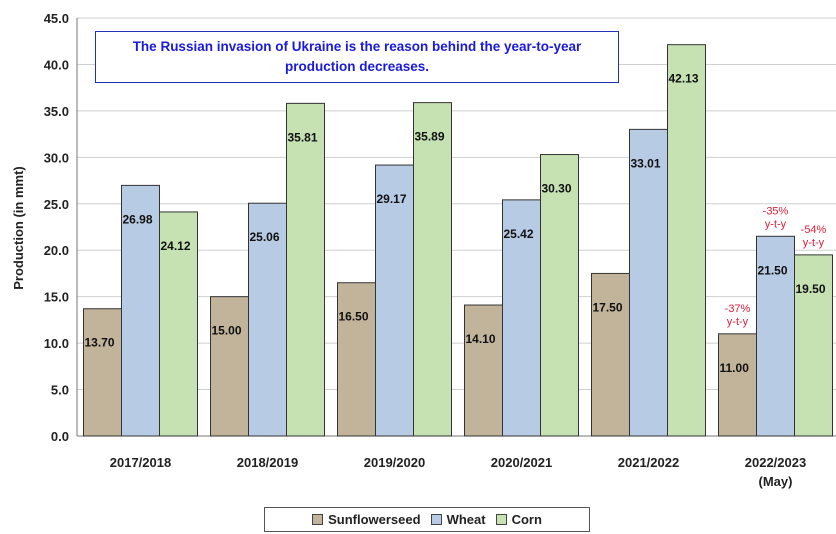 This screenshot has height=534, width=836. Describe the element at coordinates (394, 462) in the screenshot. I see `x-tick-label: 2019/2020` at that location.